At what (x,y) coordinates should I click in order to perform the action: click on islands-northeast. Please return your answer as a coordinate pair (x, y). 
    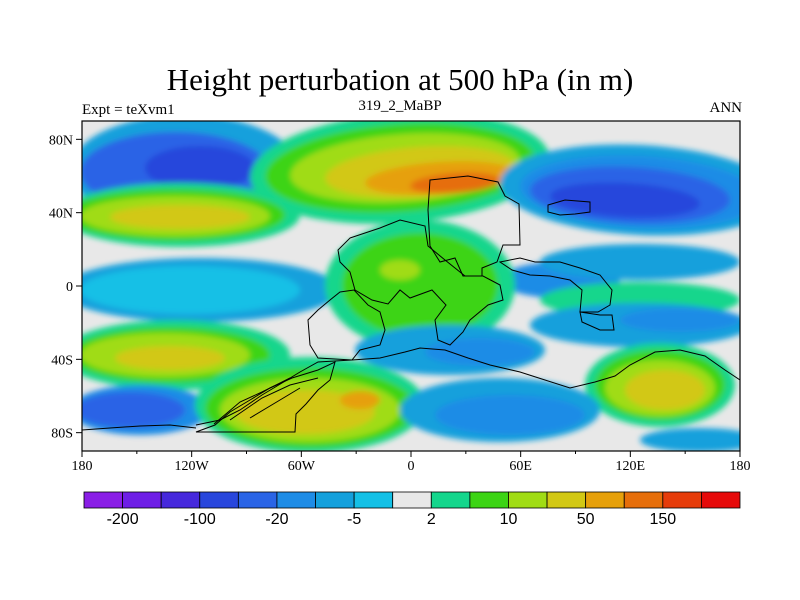
    Looking at the image, I should click on (569, 207).